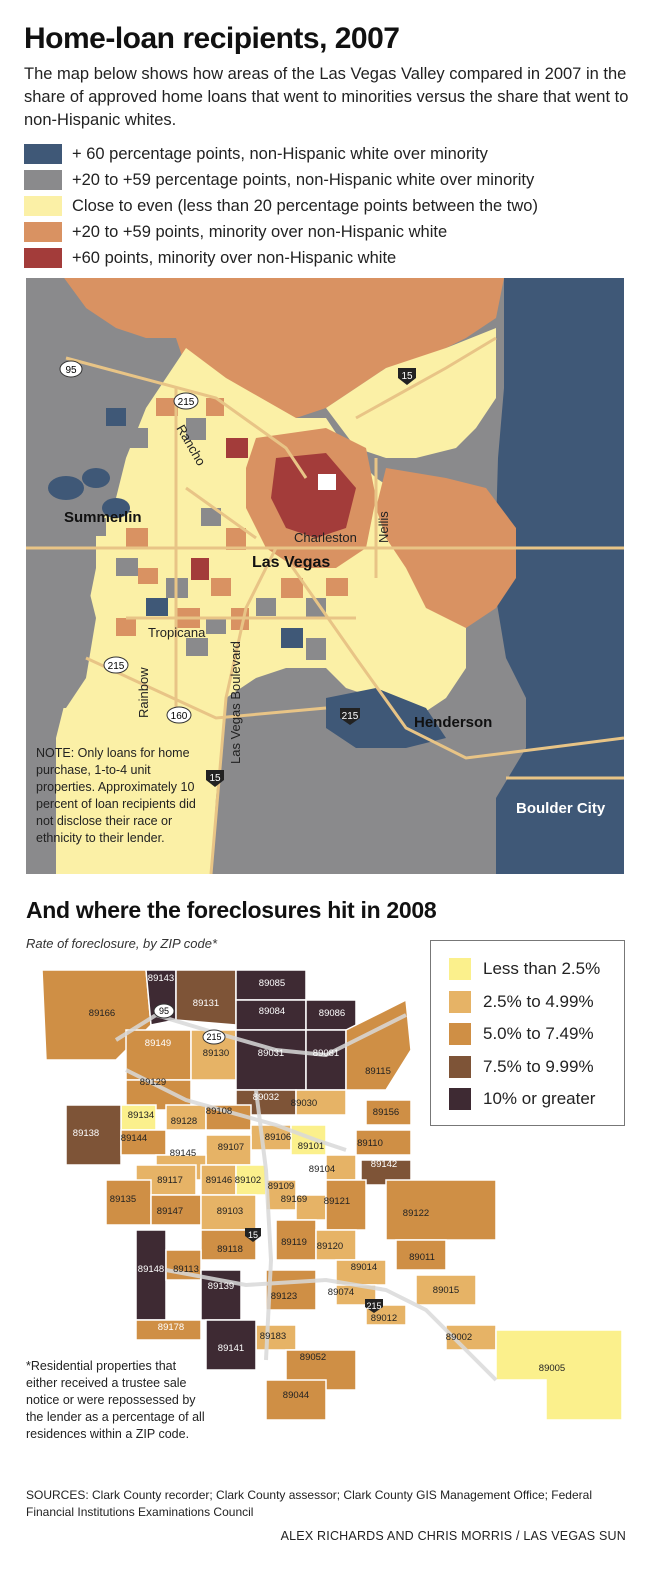 This screenshot has height=1573, width=652. Describe the element at coordinates (219, 1180) in the screenshot. I see `svg-text: 89146` at that location.